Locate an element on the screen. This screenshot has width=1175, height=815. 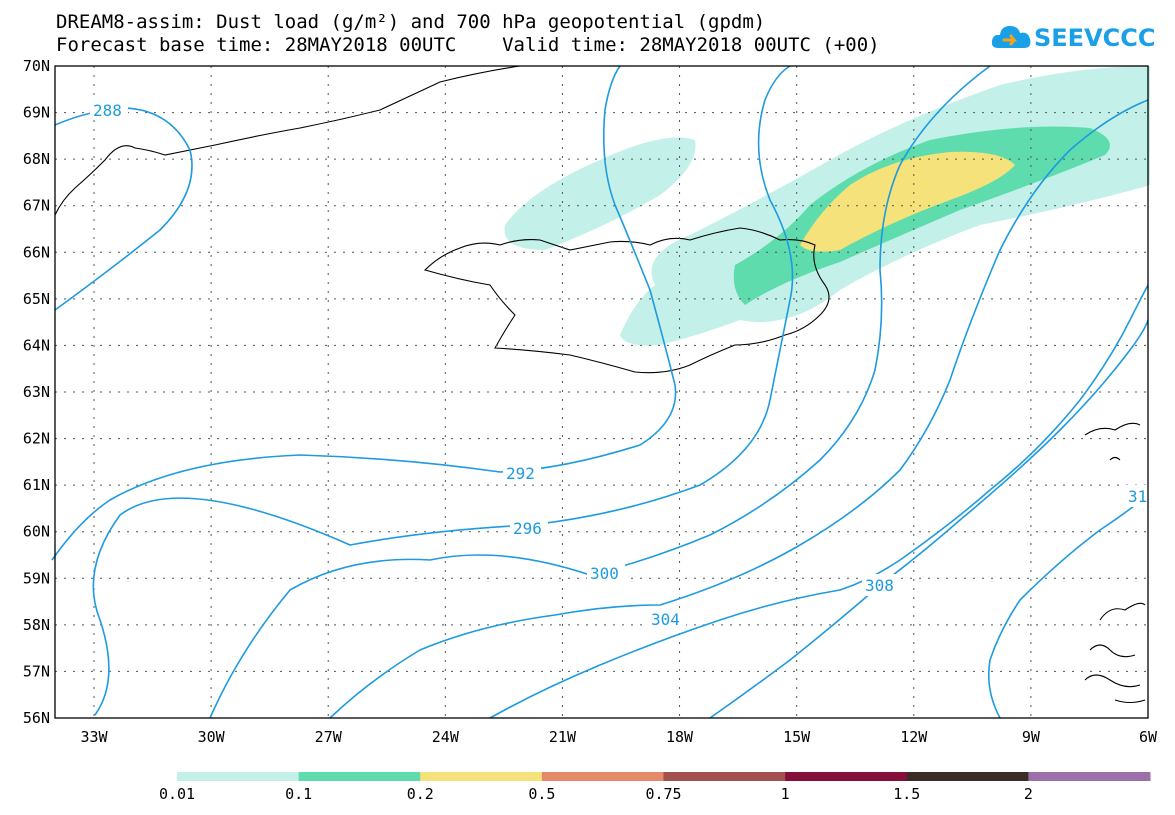
contour-label-288: 288 is located at coordinates (107, 110).